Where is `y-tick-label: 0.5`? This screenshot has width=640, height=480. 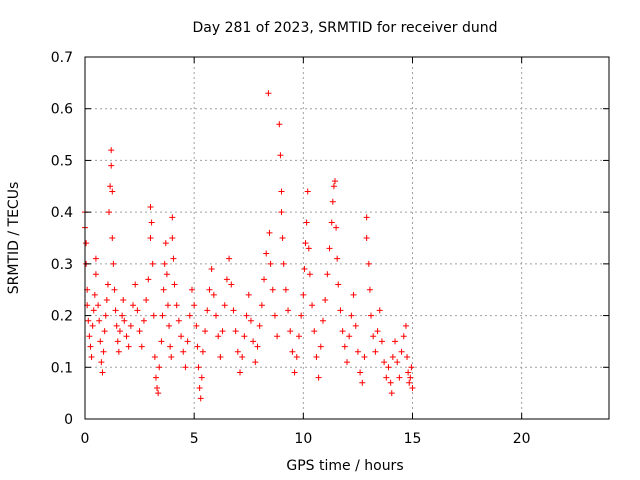 y-tick-label: 0.5 is located at coordinates (62, 161).